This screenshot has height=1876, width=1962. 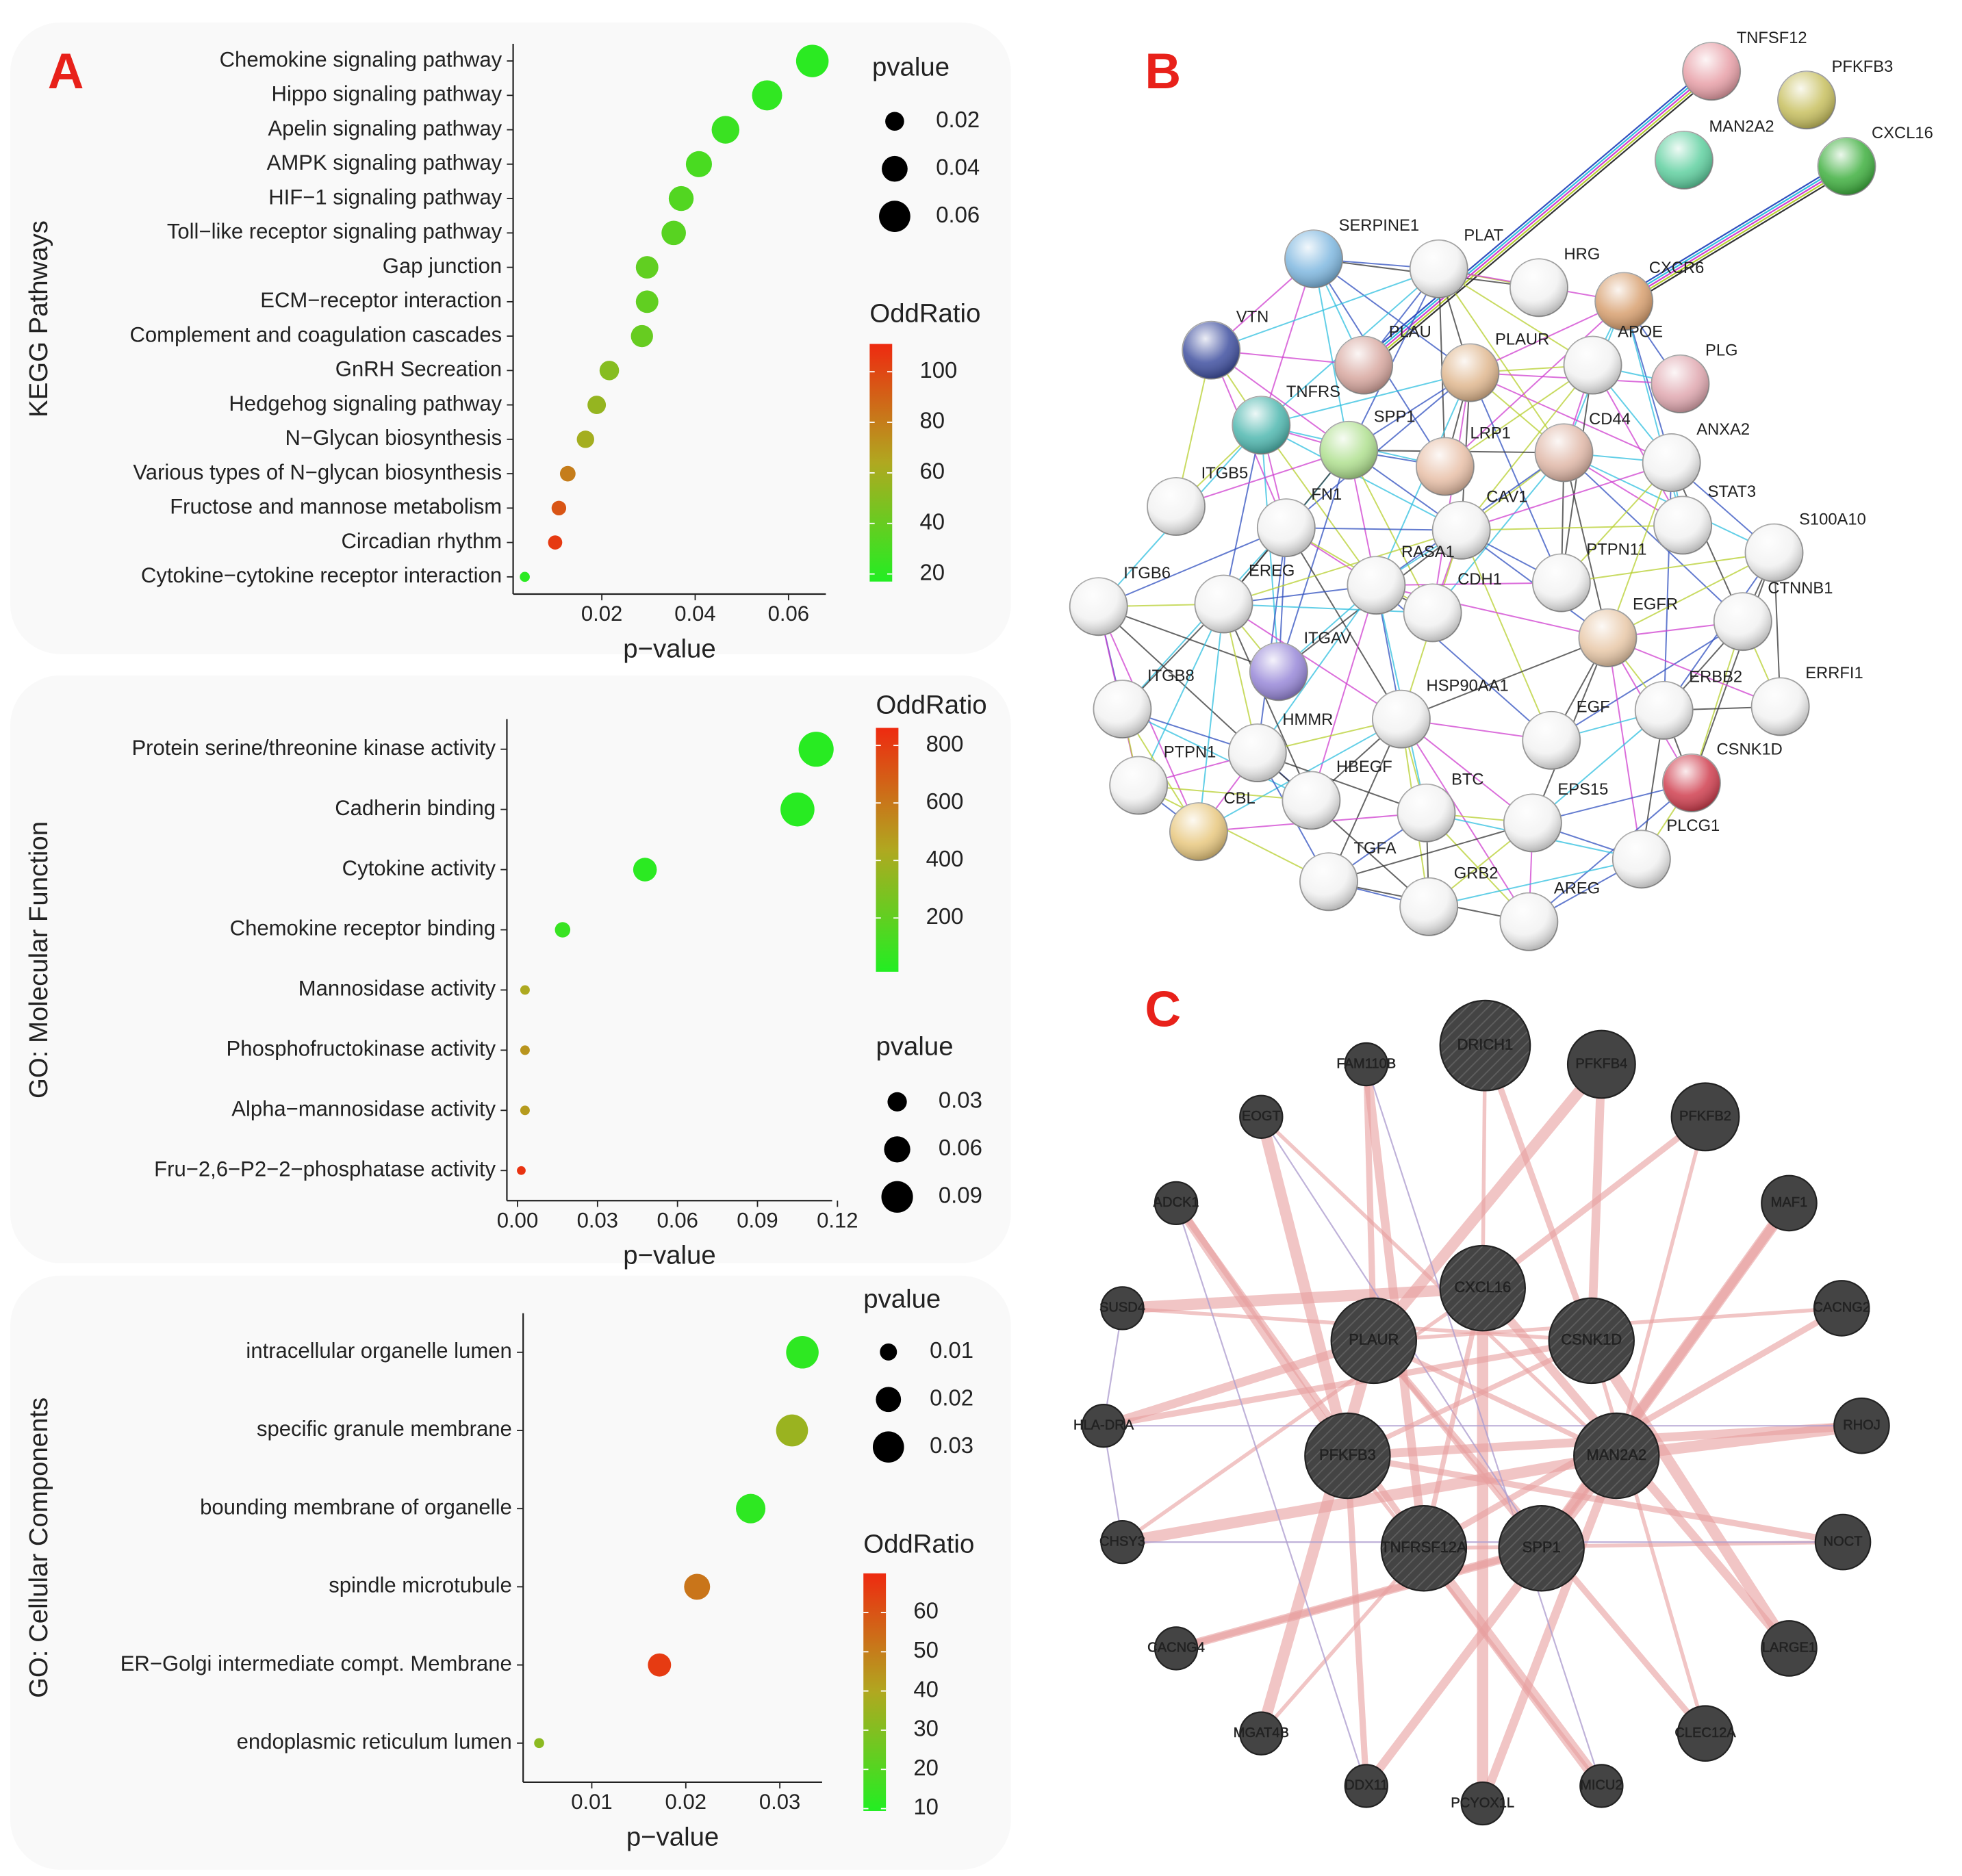 I want to click on y-axis-label: KEGG Pathways, so click(x=39, y=319).